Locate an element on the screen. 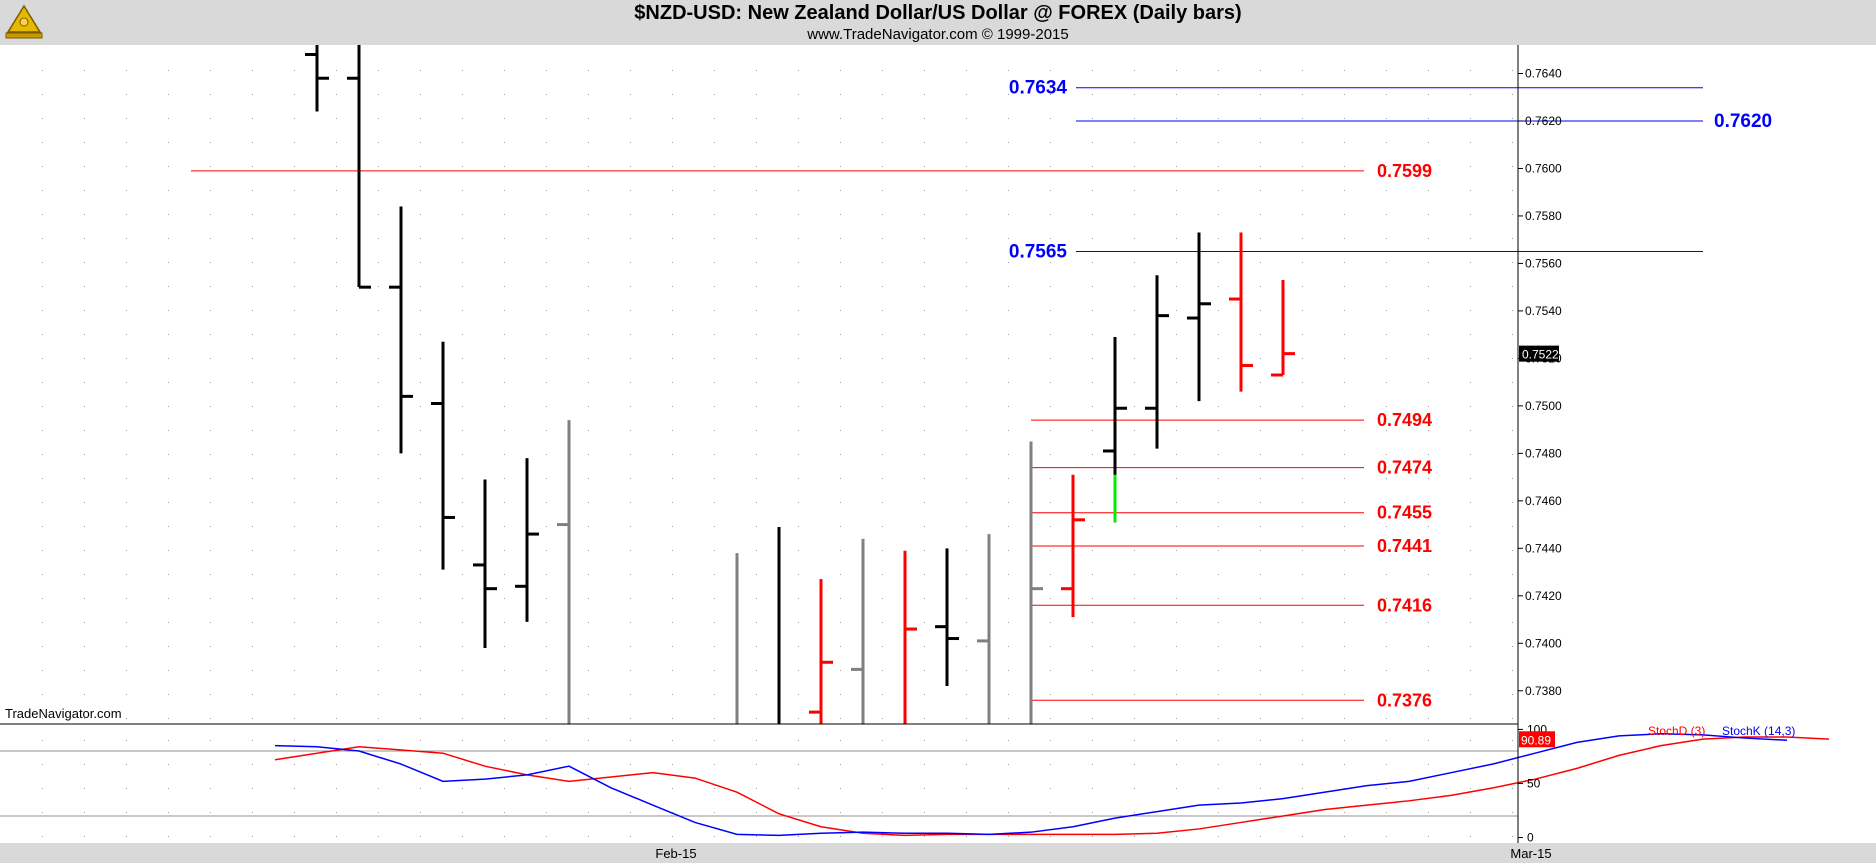 This screenshot has width=1876, height=863. y-tick-label: 0.7440 is located at coordinates (1543, 548).